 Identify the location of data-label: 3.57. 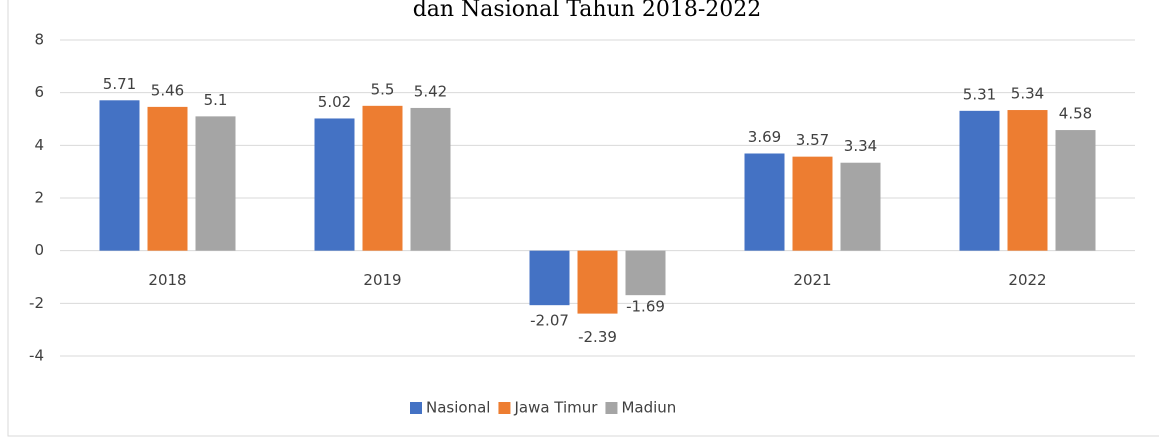
(812, 140).